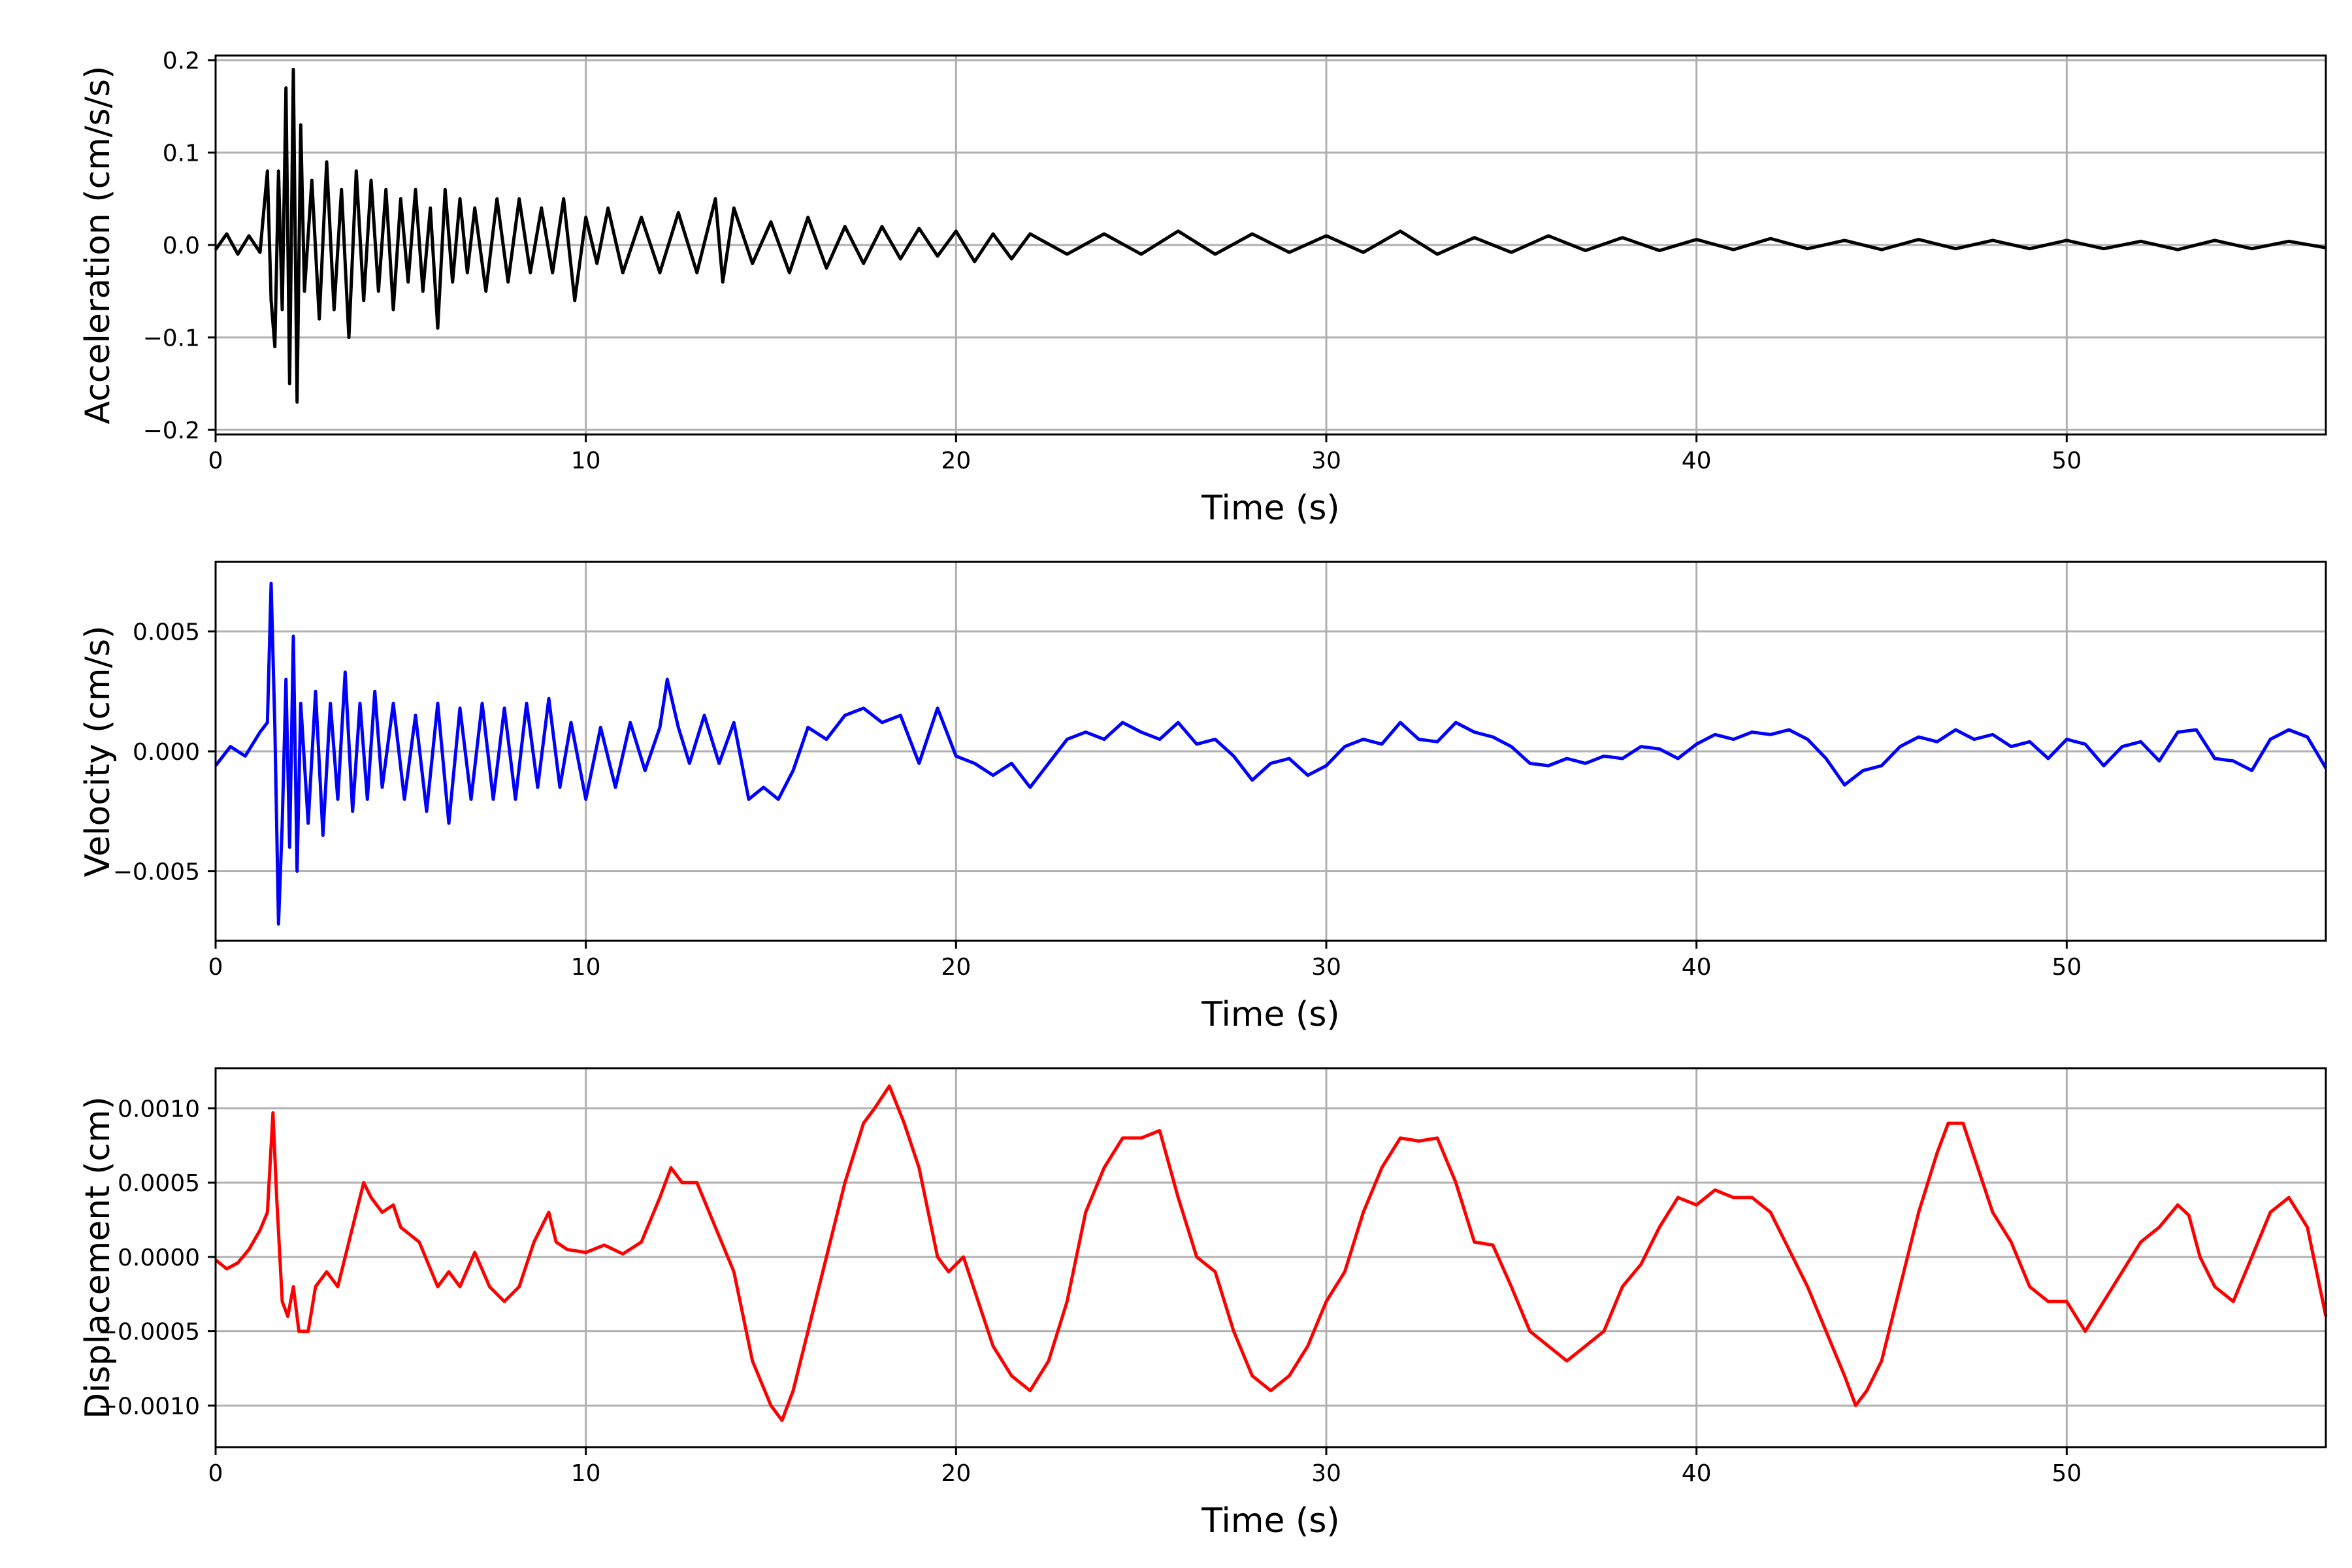  What do you see at coordinates (159, 1258) in the screenshot?
I see `displacement-y-tick-label: 0.0000` at bounding box center [159, 1258].